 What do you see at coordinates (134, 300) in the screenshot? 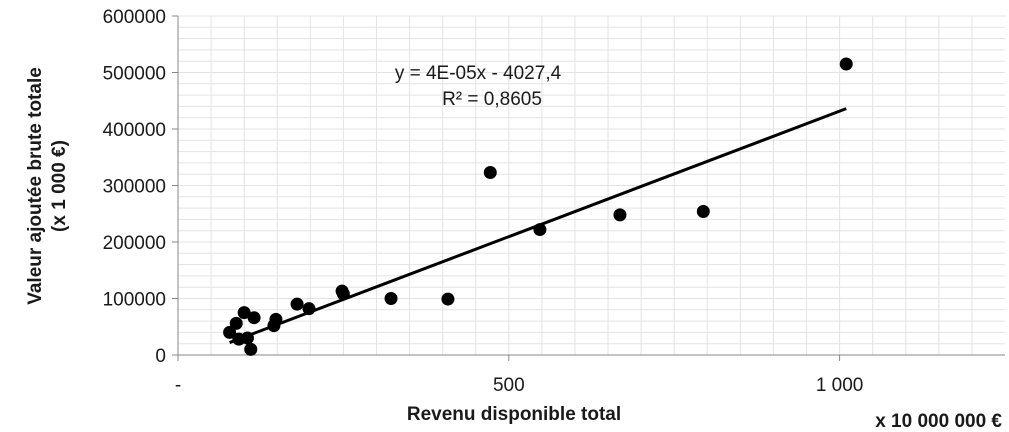
I see `y-tick-label: 100000` at bounding box center [134, 300].